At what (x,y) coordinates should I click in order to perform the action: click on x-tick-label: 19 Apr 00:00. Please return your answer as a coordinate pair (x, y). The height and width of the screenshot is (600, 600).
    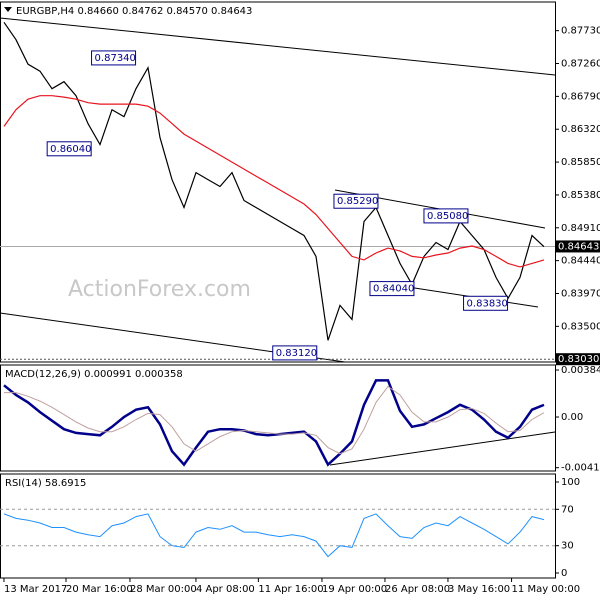
    Looking at the image, I should click on (354, 589).